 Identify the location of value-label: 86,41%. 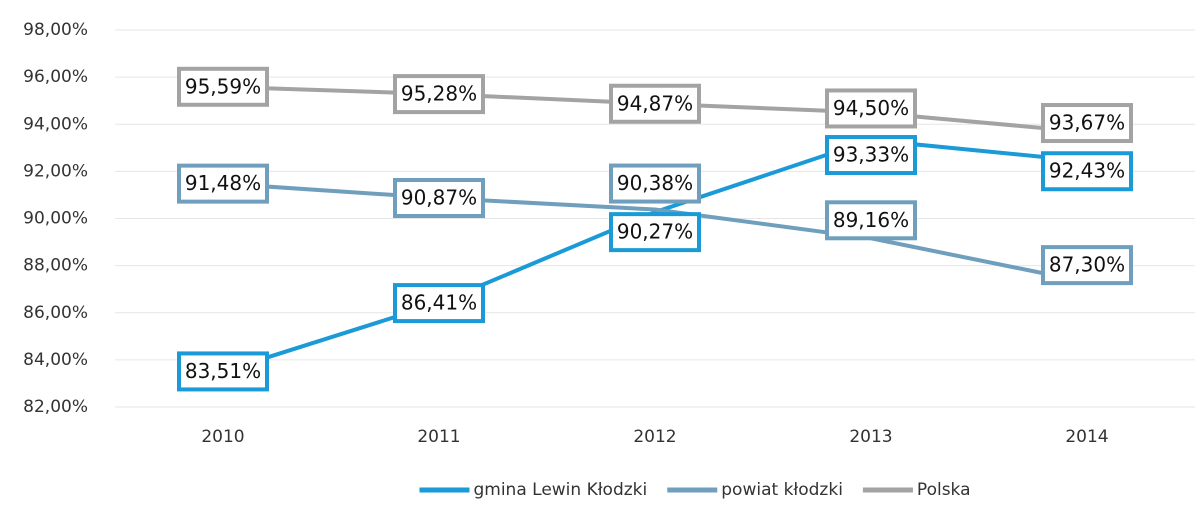
(439, 303).